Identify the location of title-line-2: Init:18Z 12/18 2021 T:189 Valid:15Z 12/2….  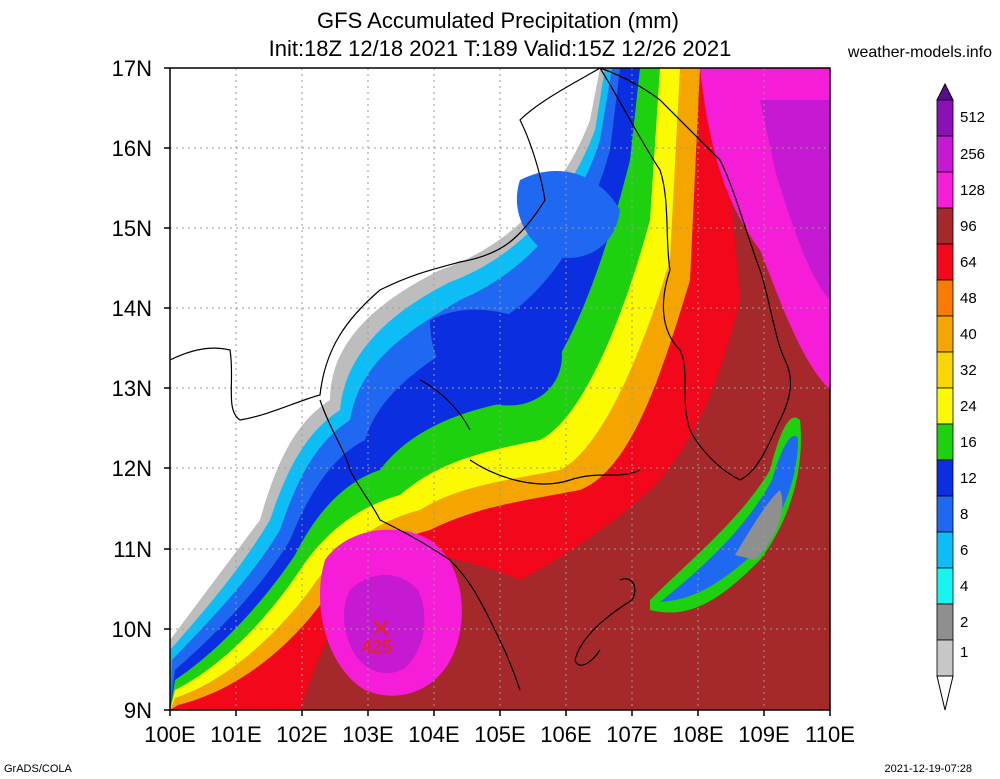
(500, 48).